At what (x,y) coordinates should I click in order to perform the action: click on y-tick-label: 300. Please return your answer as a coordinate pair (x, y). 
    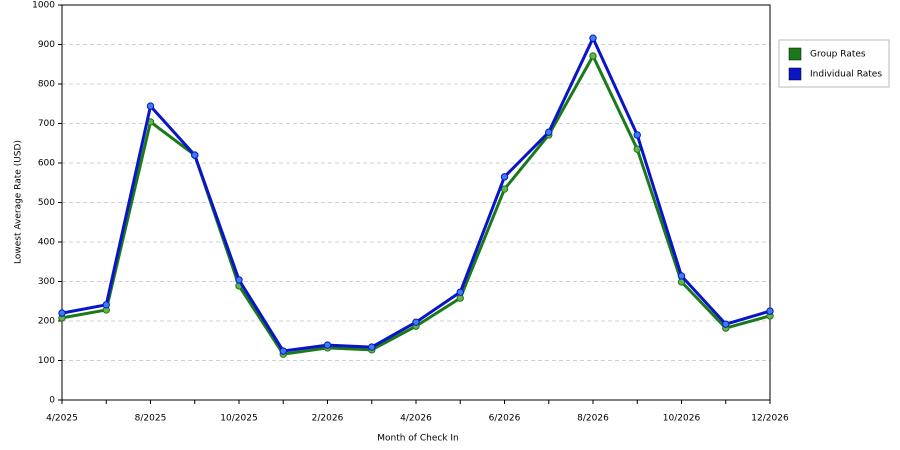
    Looking at the image, I should click on (46, 282).